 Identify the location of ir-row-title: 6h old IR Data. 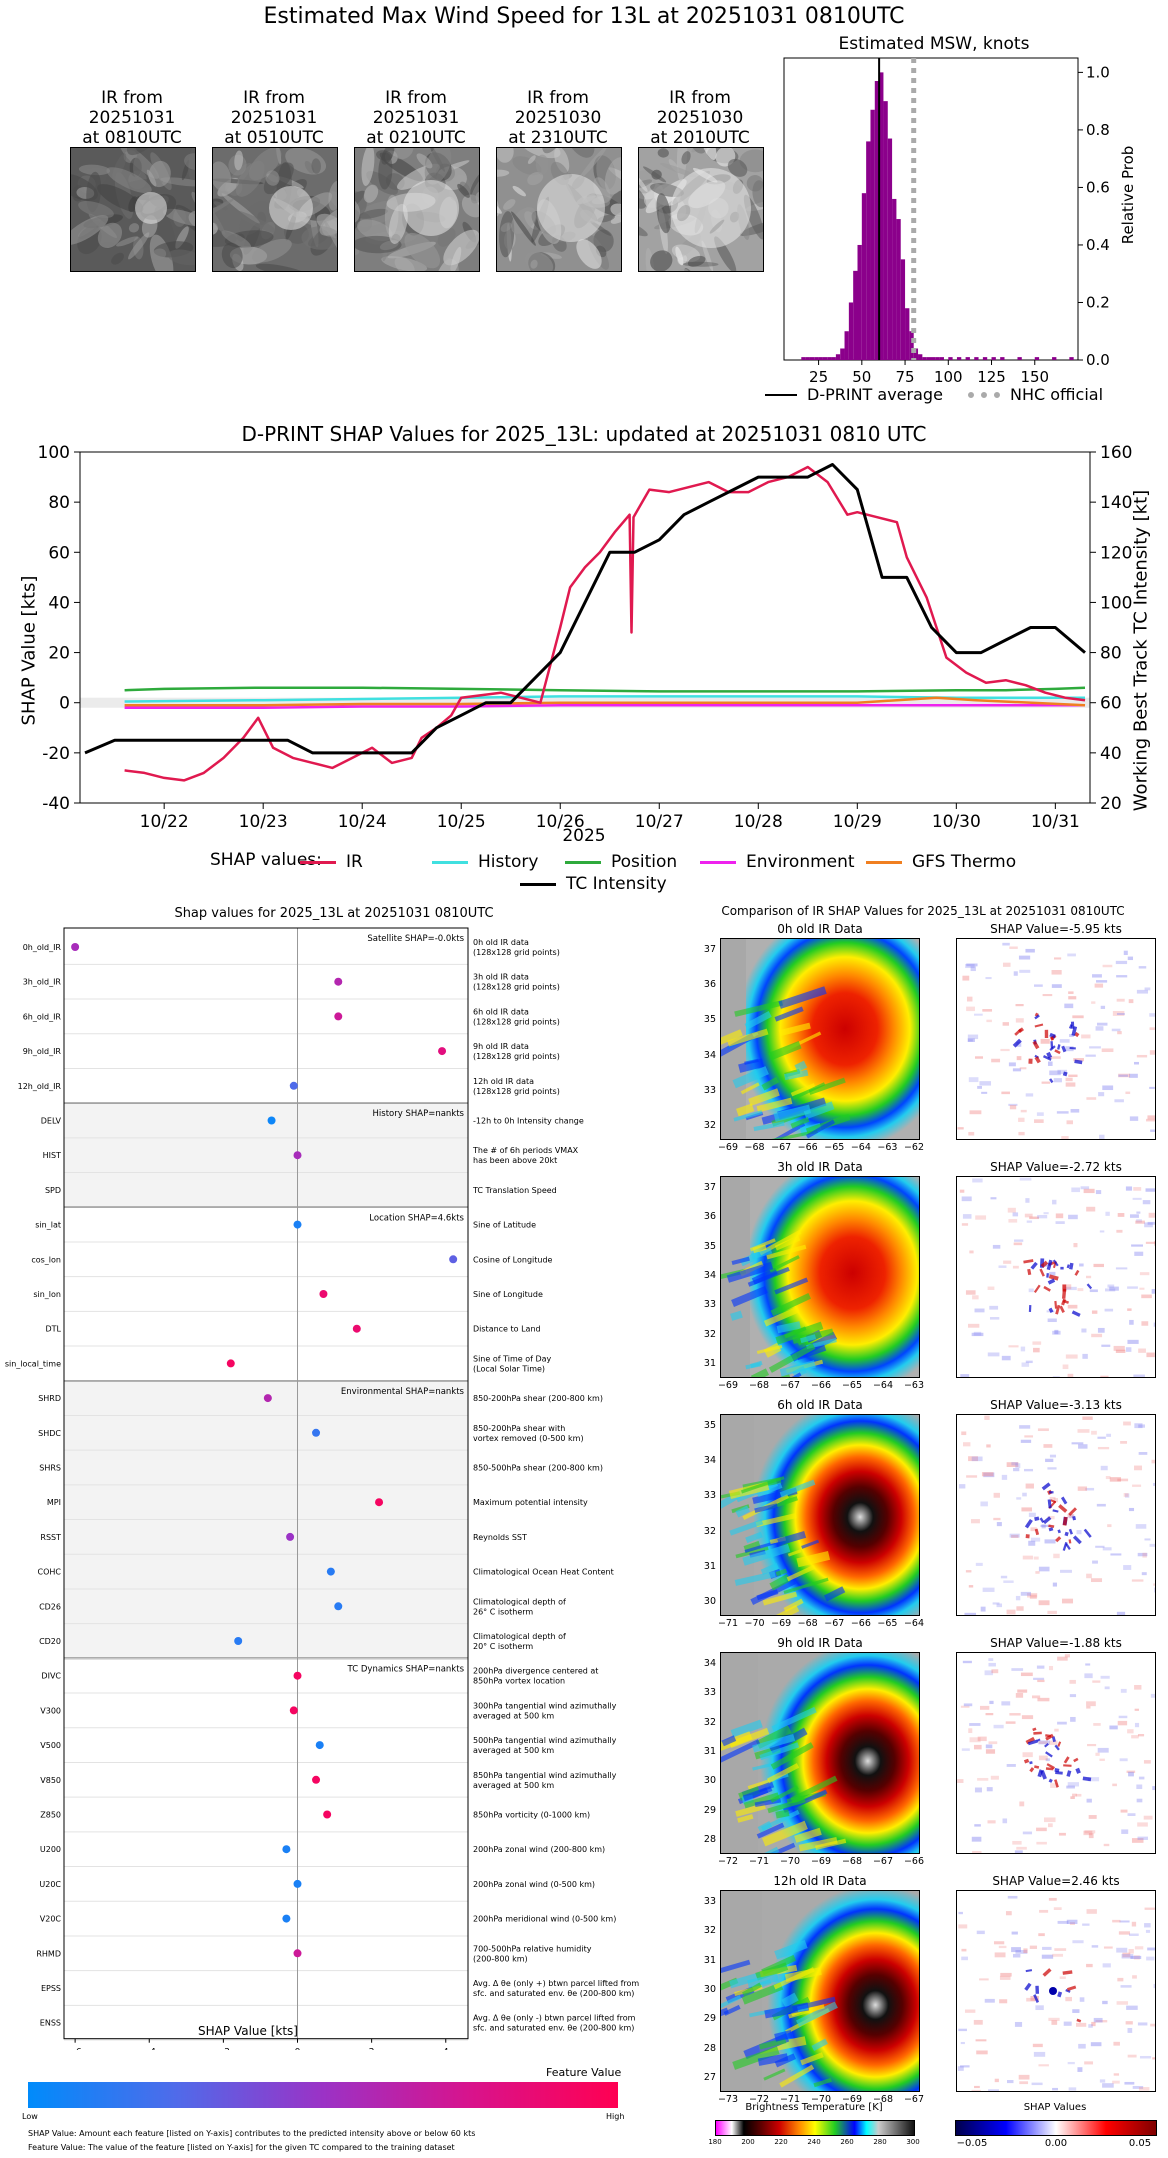
(820, 1405).